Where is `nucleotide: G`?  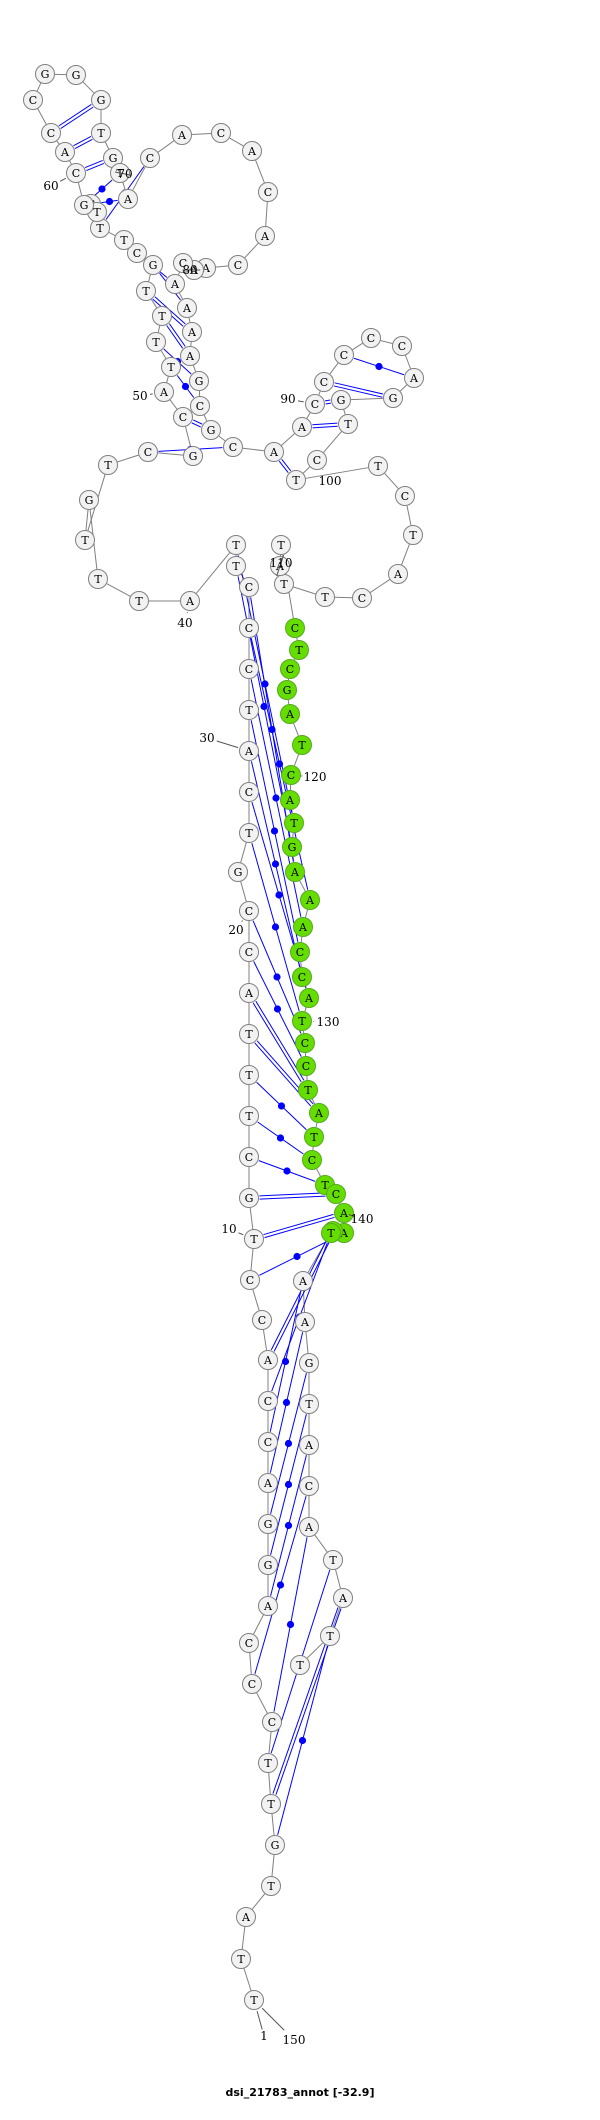
nucleotide: G is located at coordinates (287, 690).